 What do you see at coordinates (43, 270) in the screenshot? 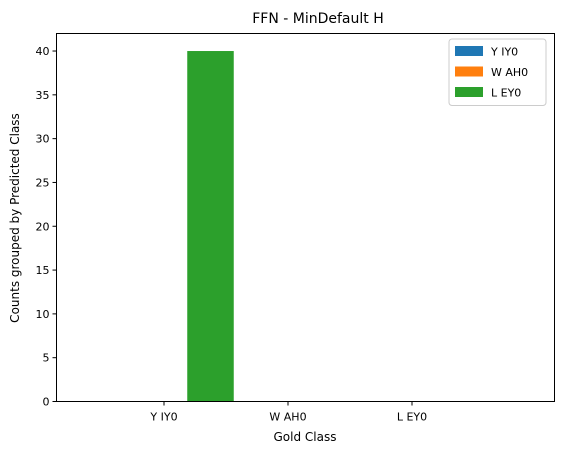
I see `y-tick-label: 15` at bounding box center [43, 270].